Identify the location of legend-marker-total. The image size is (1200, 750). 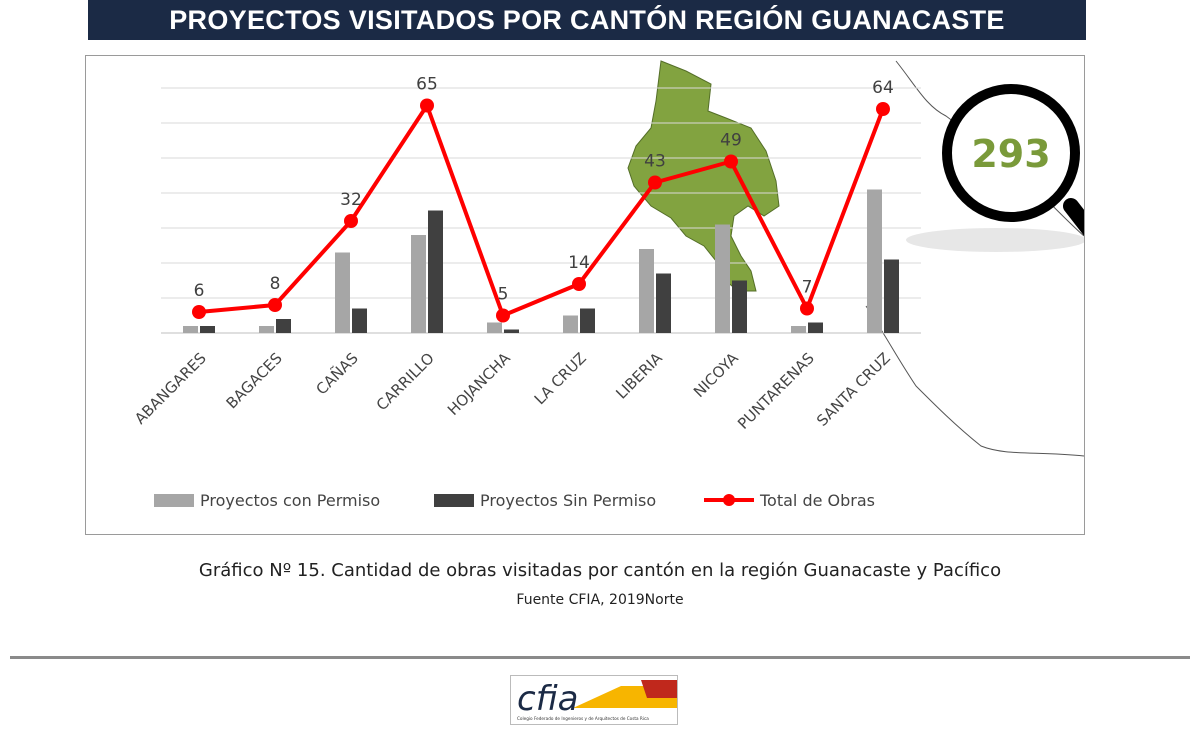
(729, 500).